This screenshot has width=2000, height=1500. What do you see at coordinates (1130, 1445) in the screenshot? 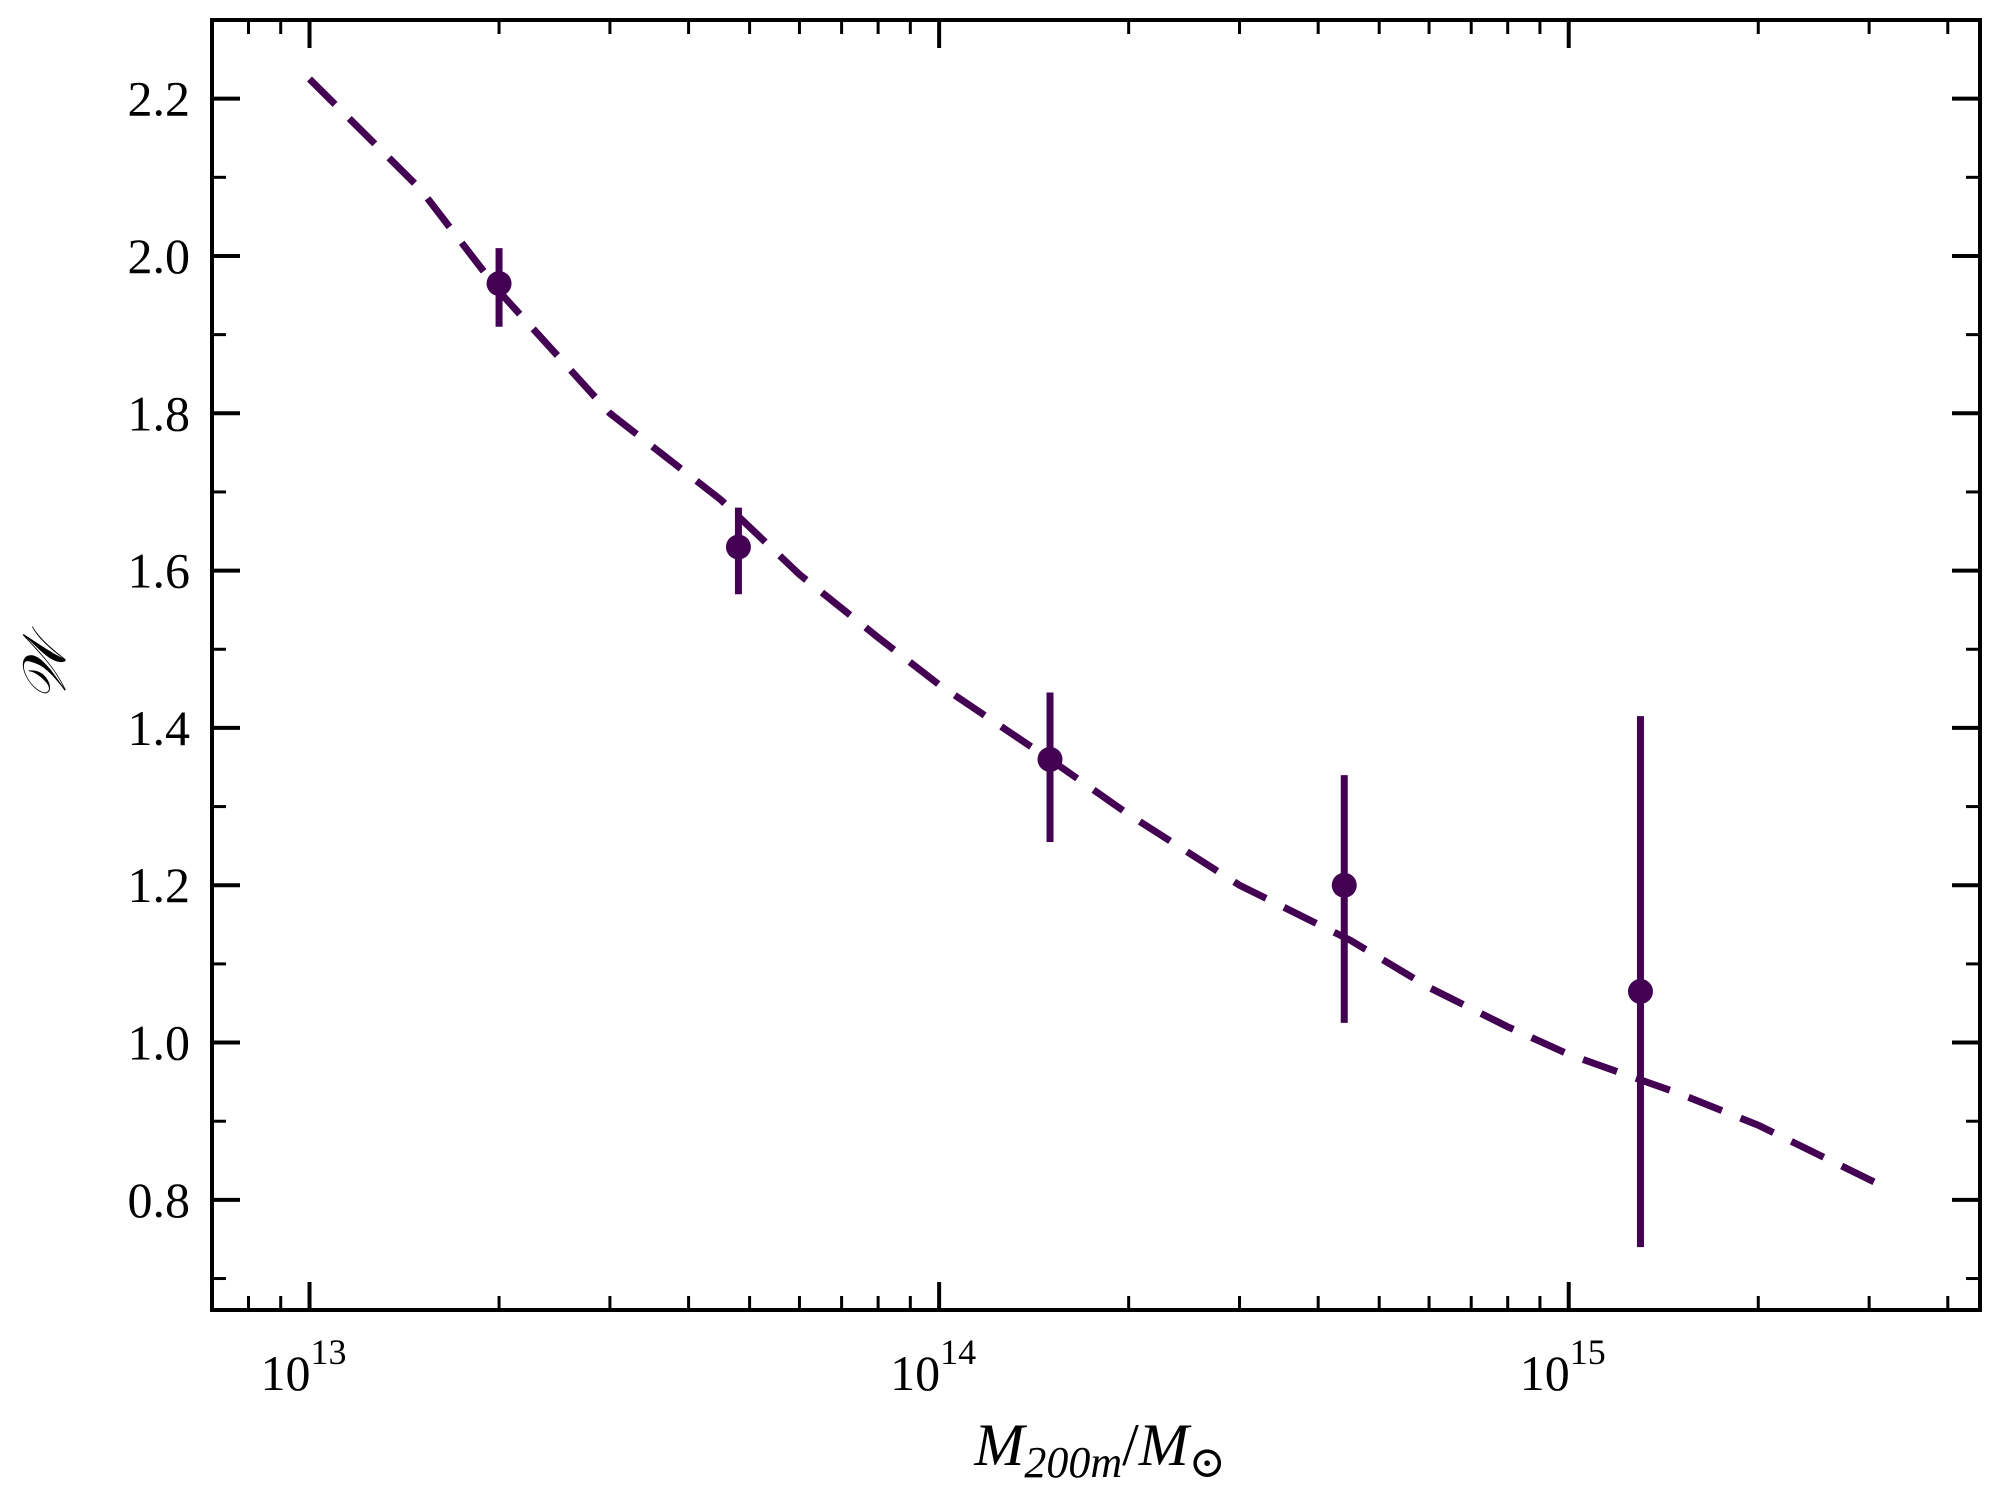
I see `x-axis-label-slash: /` at bounding box center [1130, 1445].